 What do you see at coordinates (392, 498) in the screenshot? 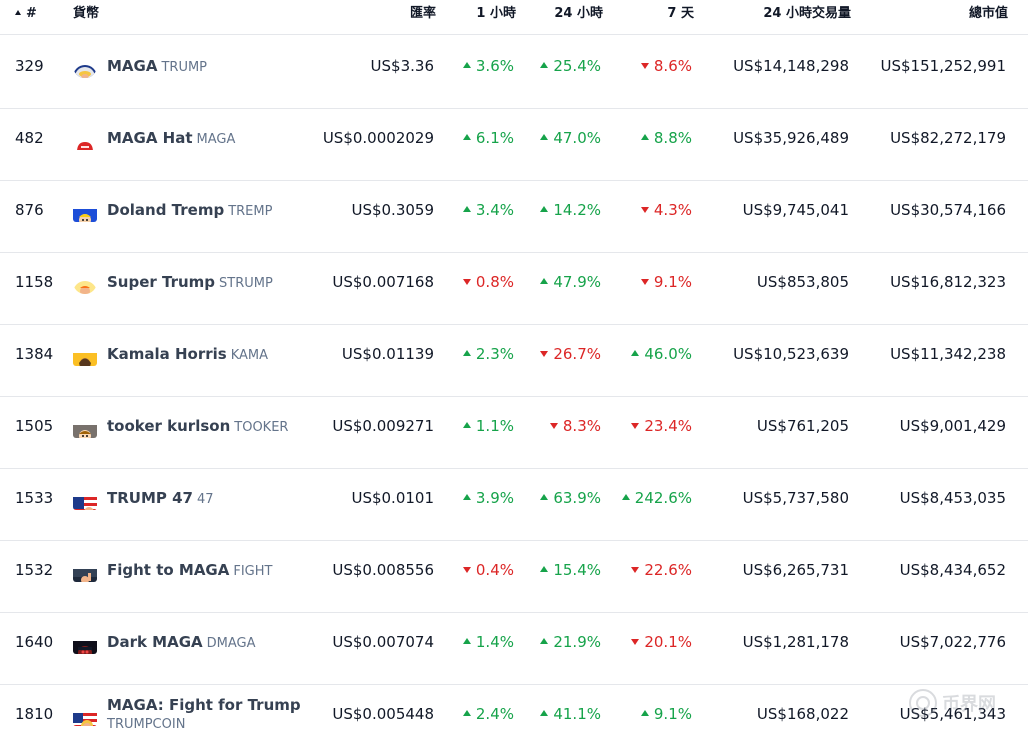
I see `price-cell: US$0.0101` at bounding box center [392, 498].